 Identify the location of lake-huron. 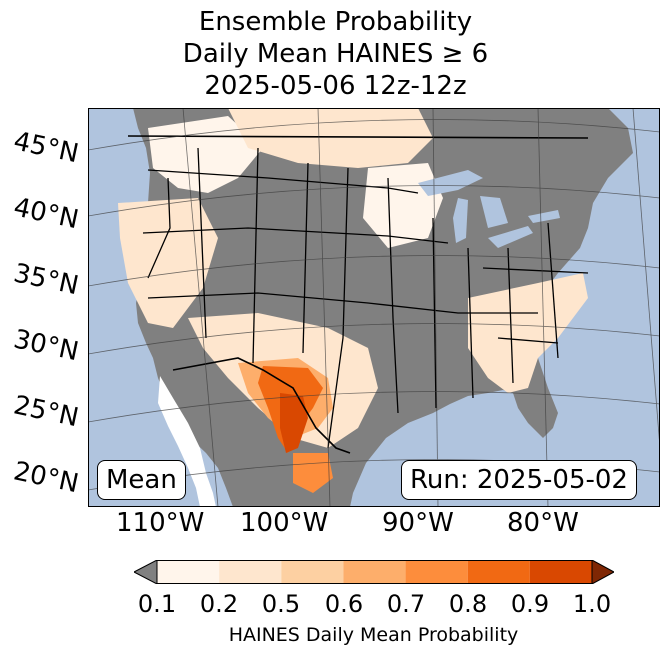
(494, 212).